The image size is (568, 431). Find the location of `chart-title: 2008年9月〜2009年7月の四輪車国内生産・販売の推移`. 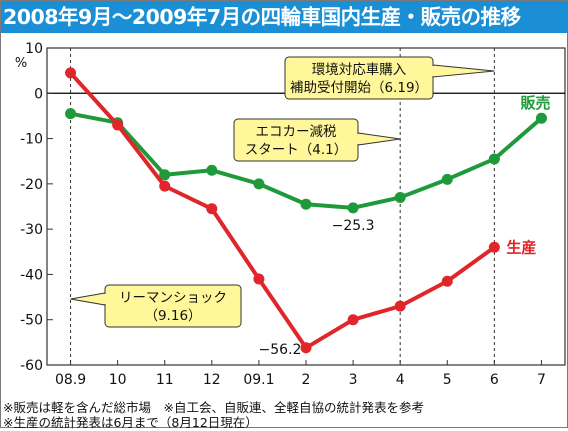

chart-title: 2008年9月〜2009年7月の四輪車国内生産・販売の推移 is located at coordinates (284, 17).